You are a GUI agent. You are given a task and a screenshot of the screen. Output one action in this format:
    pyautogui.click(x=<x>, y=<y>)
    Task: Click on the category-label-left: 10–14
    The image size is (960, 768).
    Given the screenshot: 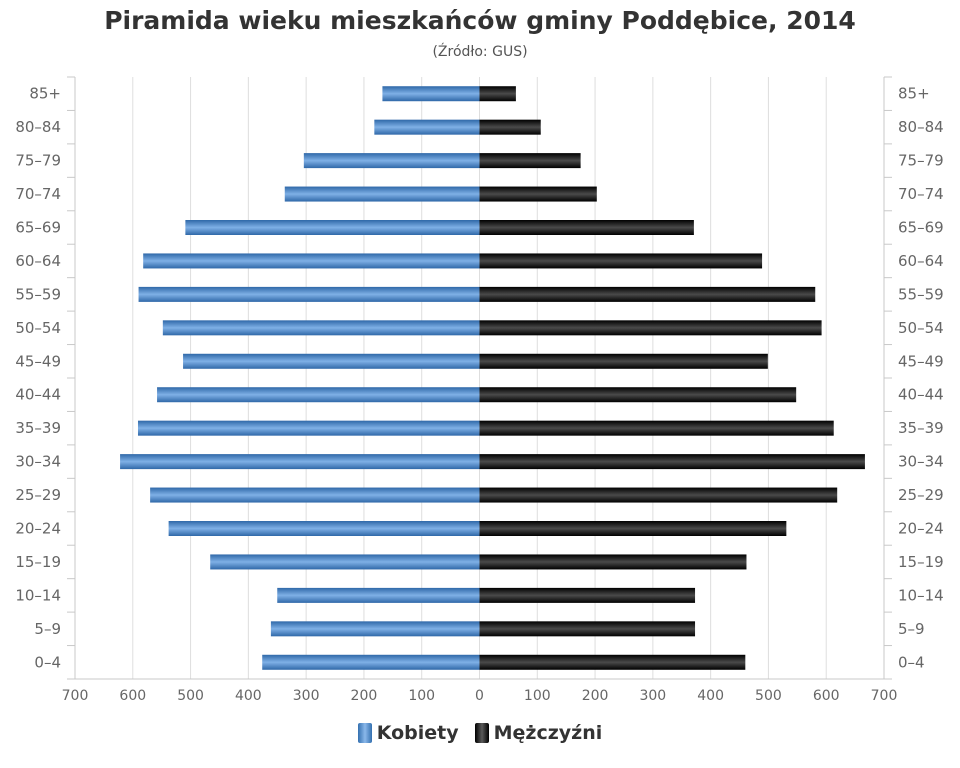 What is the action you would take?
    pyautogui.click(x=38, y=595)
    